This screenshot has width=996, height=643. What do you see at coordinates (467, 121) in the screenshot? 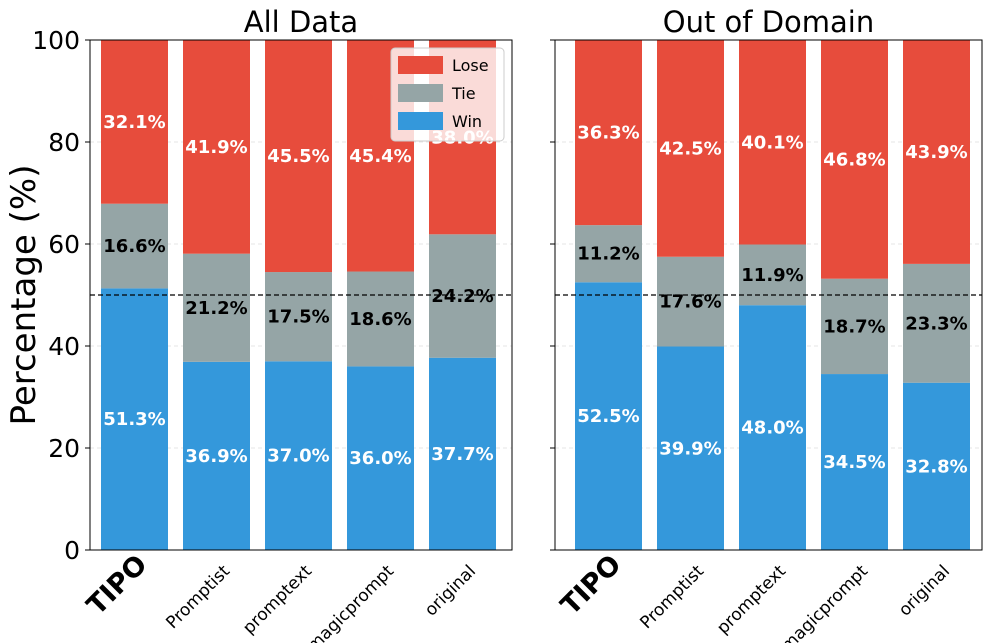
I see `legend-label-win: Win` at bounding box center [467, 121].